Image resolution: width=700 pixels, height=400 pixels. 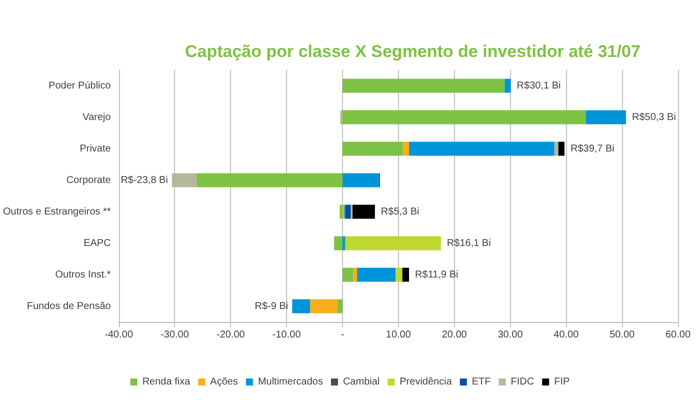 I want to click on y-tick-label: Corporate, so click(x=89, y=180).